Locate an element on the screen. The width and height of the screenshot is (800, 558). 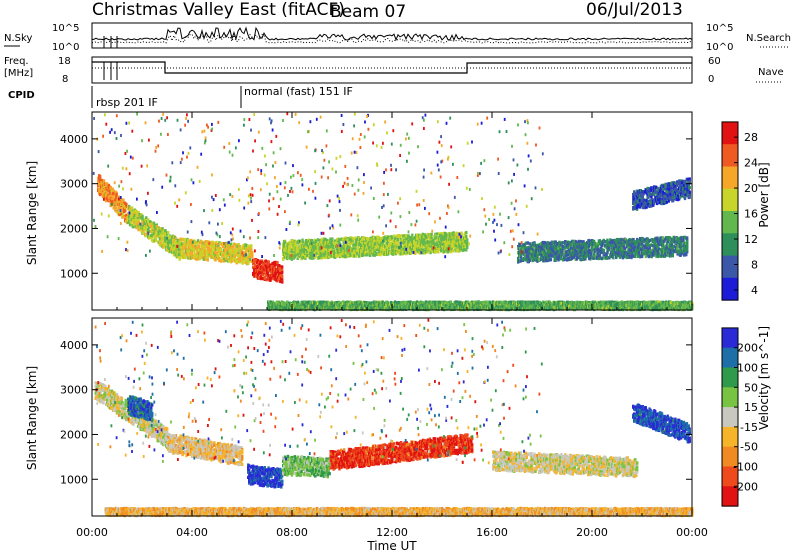
nsky-label: N.Sky is located at coordinates (18, 38).